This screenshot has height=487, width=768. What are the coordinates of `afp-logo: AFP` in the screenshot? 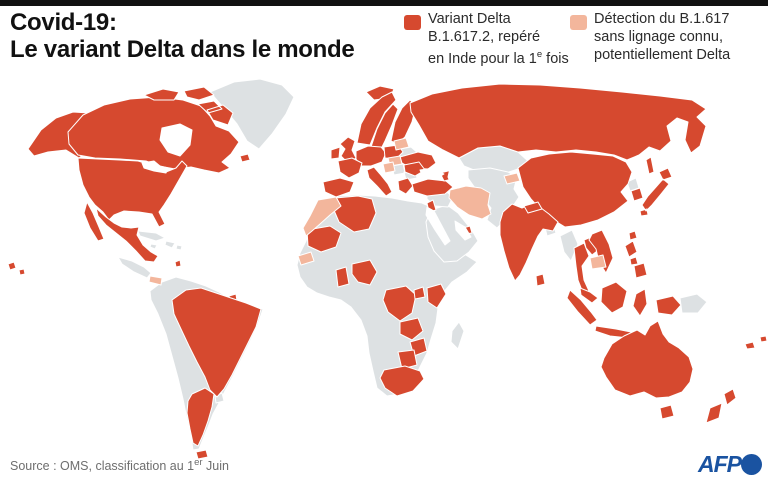 It's located at (720, 464).